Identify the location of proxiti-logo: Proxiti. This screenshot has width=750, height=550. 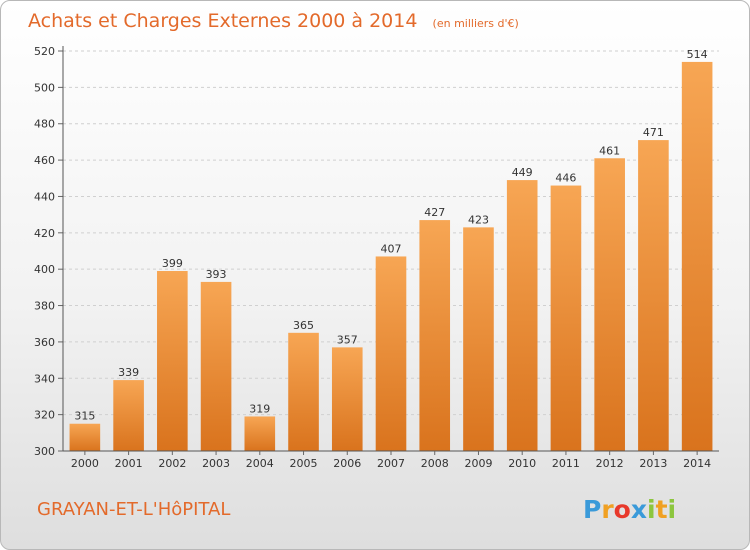
(629, 509).